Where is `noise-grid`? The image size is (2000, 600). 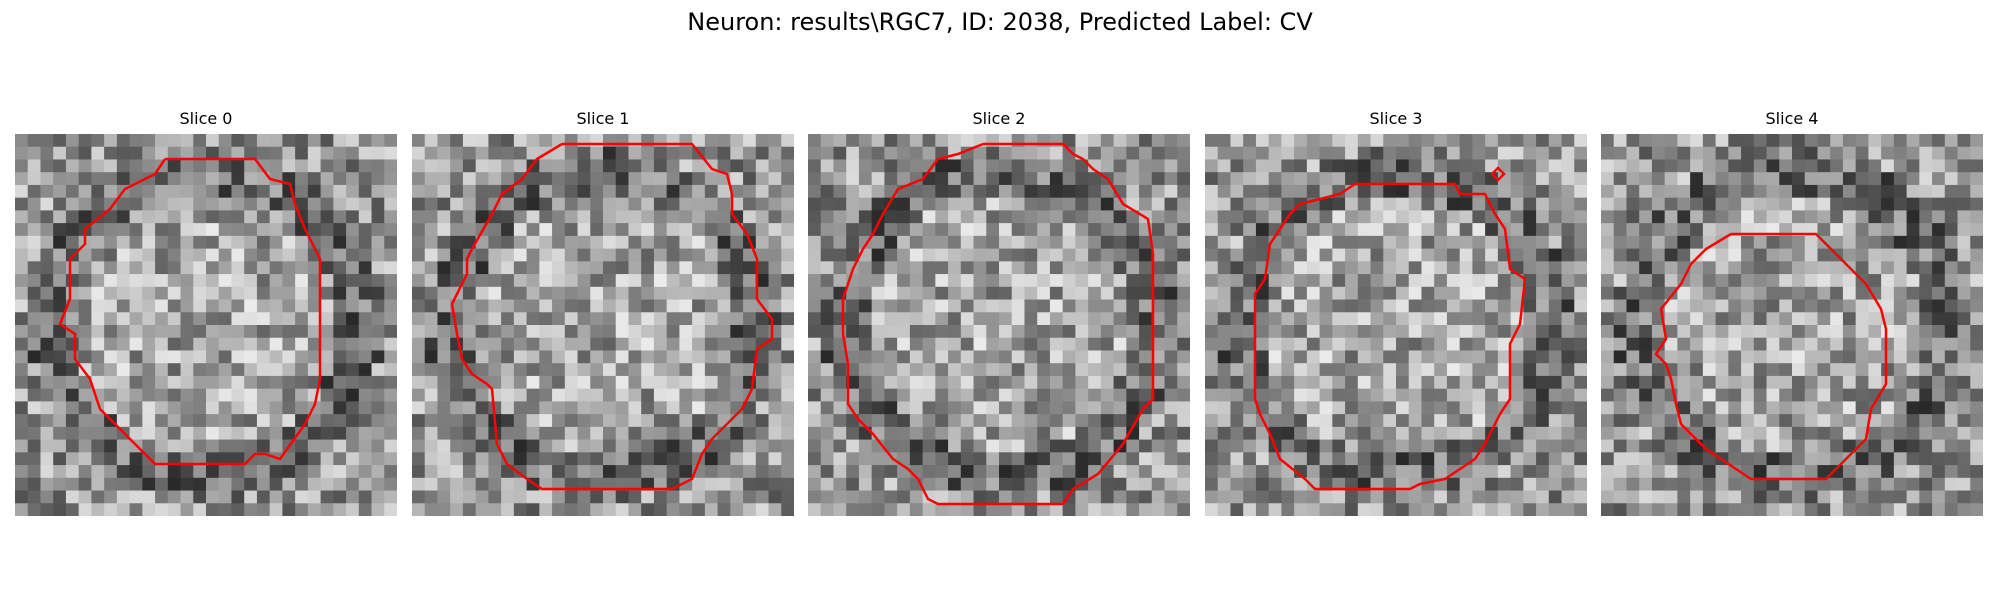 noise-grid is located at coordinates (1792, 325).